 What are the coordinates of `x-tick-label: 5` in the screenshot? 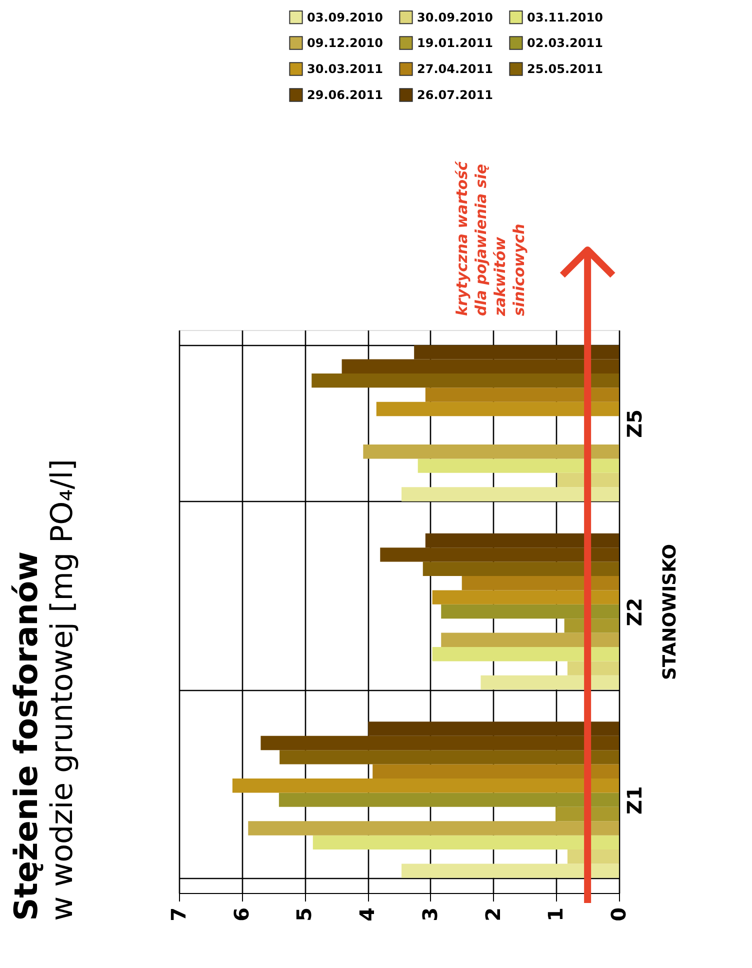 It's located at (304, 915).